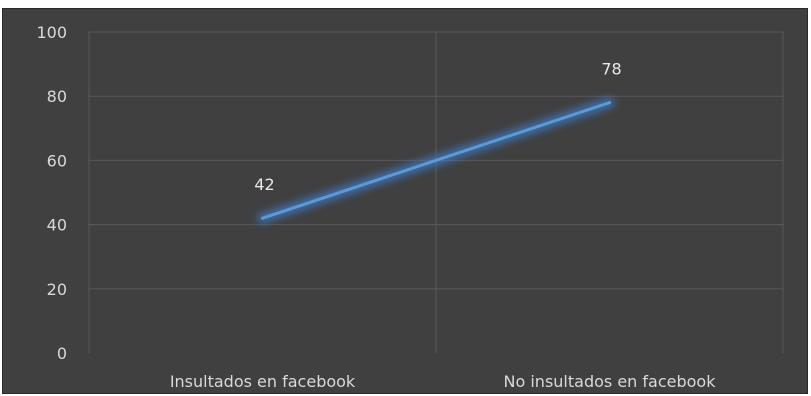  Describe the element at coordinates (51, 32) in the screenshot. I see `y-tick-label: 100` at that location.